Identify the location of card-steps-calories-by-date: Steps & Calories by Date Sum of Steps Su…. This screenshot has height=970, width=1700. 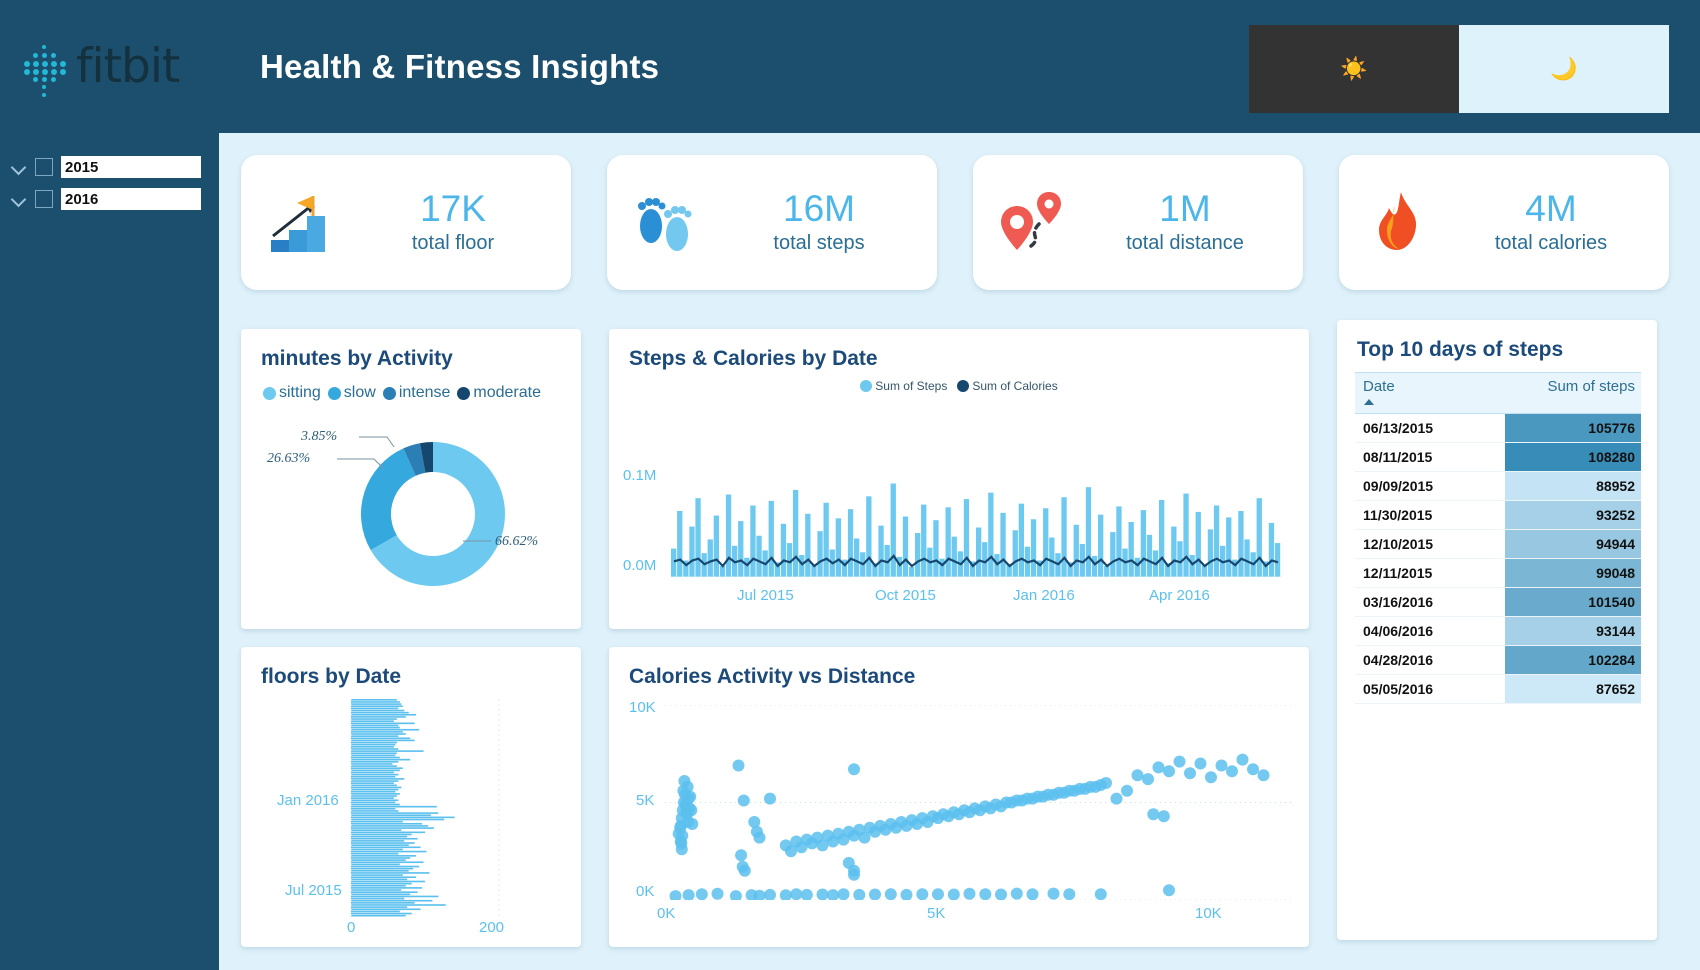
(959, 479).